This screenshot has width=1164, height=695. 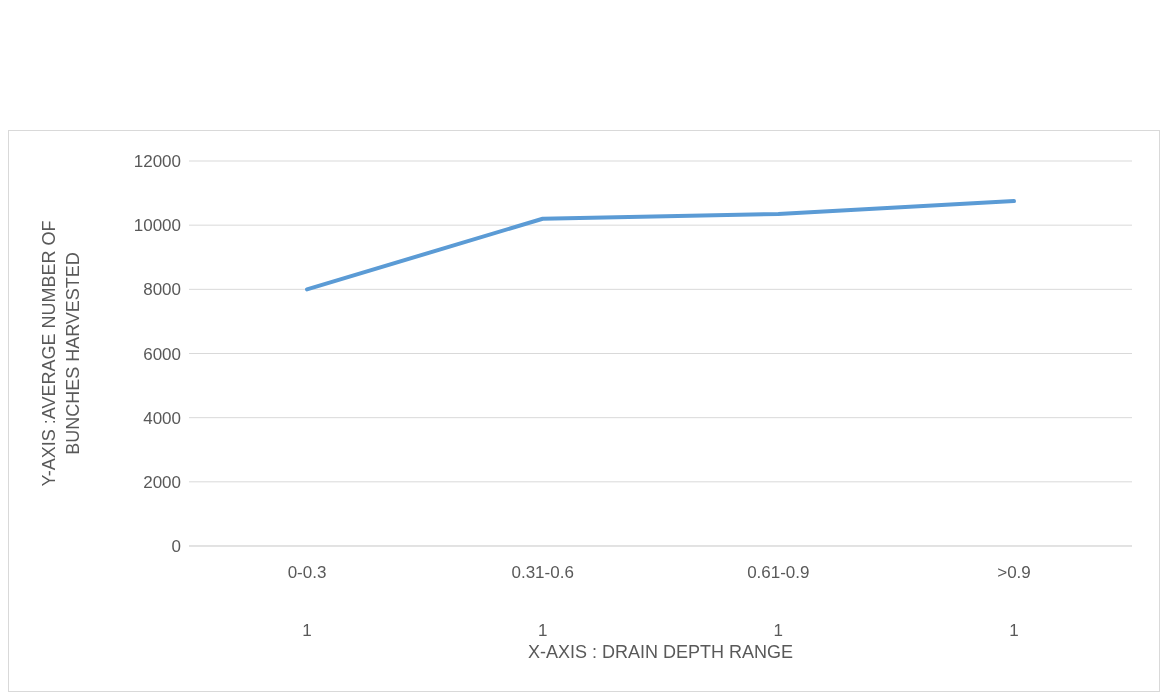 What do you see at coordinates (162, 290) in the screenshot?
I see `y-tick-label: 8000` at bounding box center [162, 290].